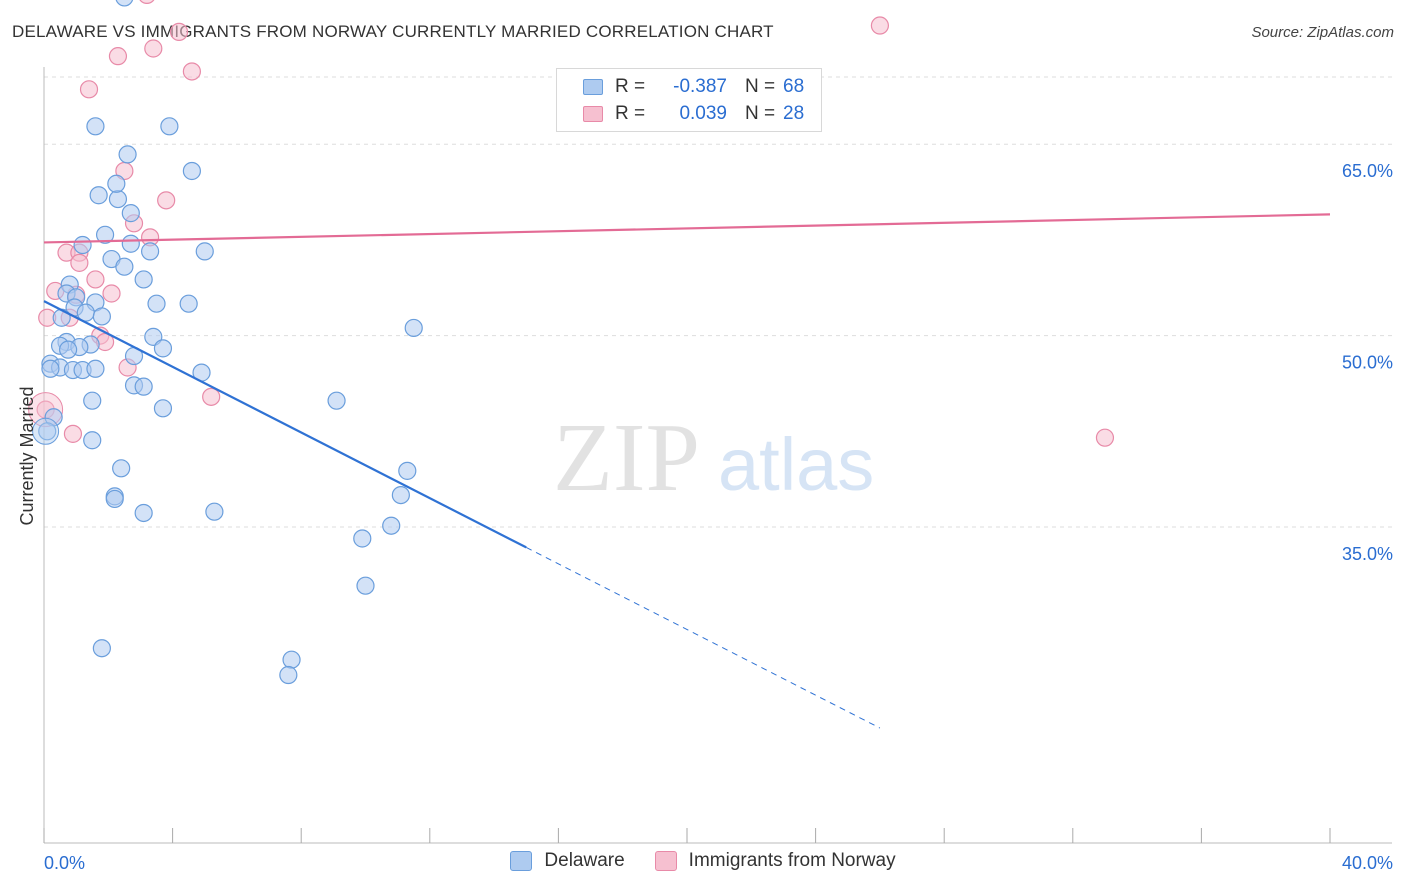 The height and width of the screenshot is (892, 1406). What do you see at coordinates (593, 114) in the screenshot?
I see `norway-swatch` at bounding box center [593, 114].